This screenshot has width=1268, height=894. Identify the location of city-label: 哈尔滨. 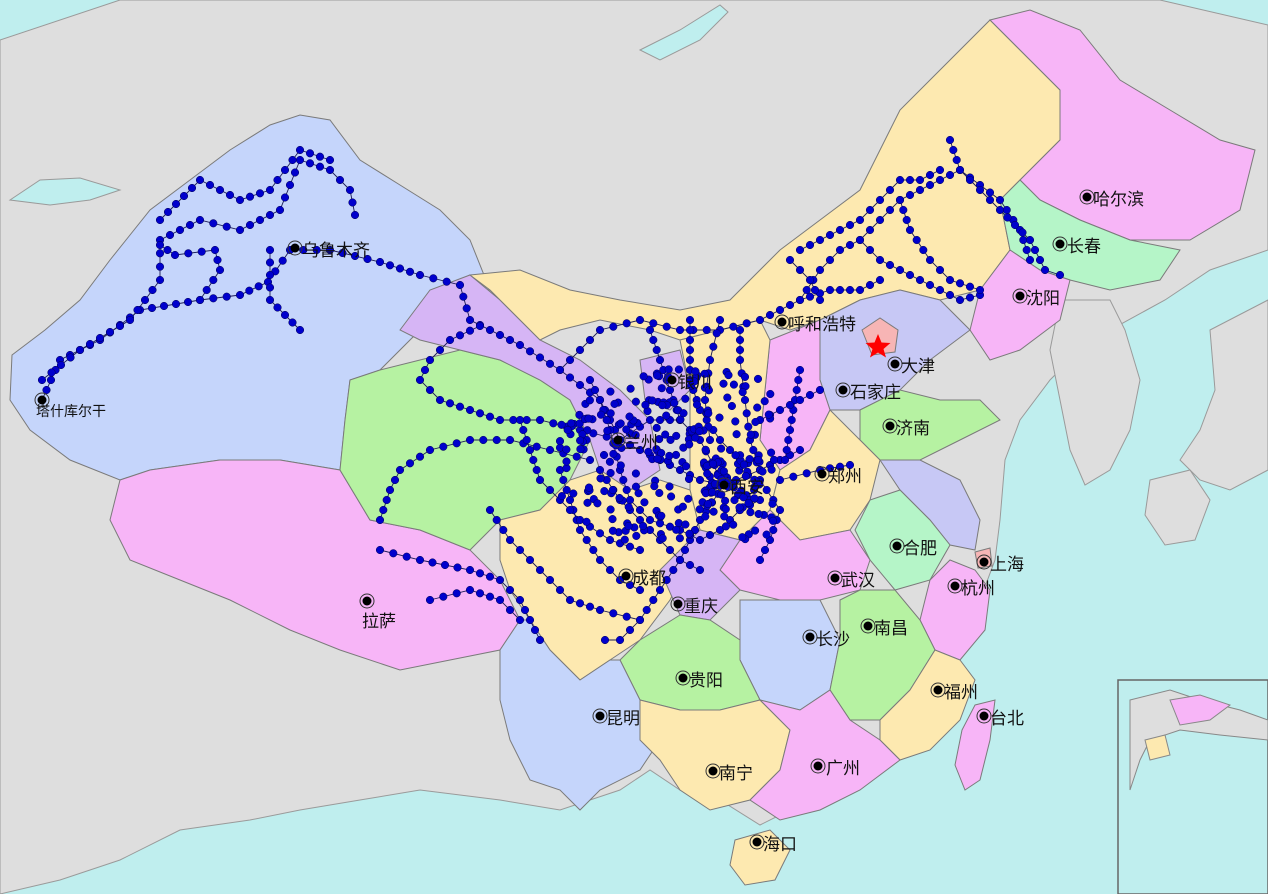
(1118, 200).